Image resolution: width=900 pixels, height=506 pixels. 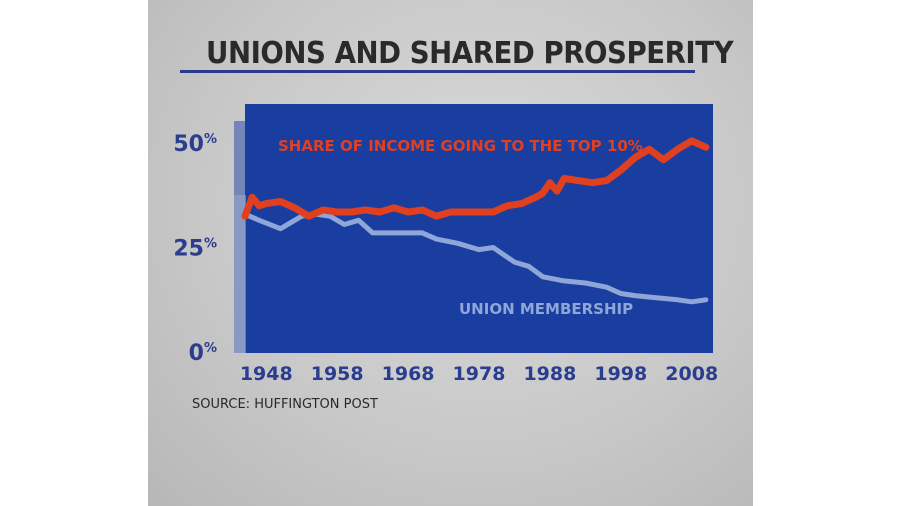 I want to click on y-axis-ticks: 0% 25% 50%, so click(x=195, y=249).